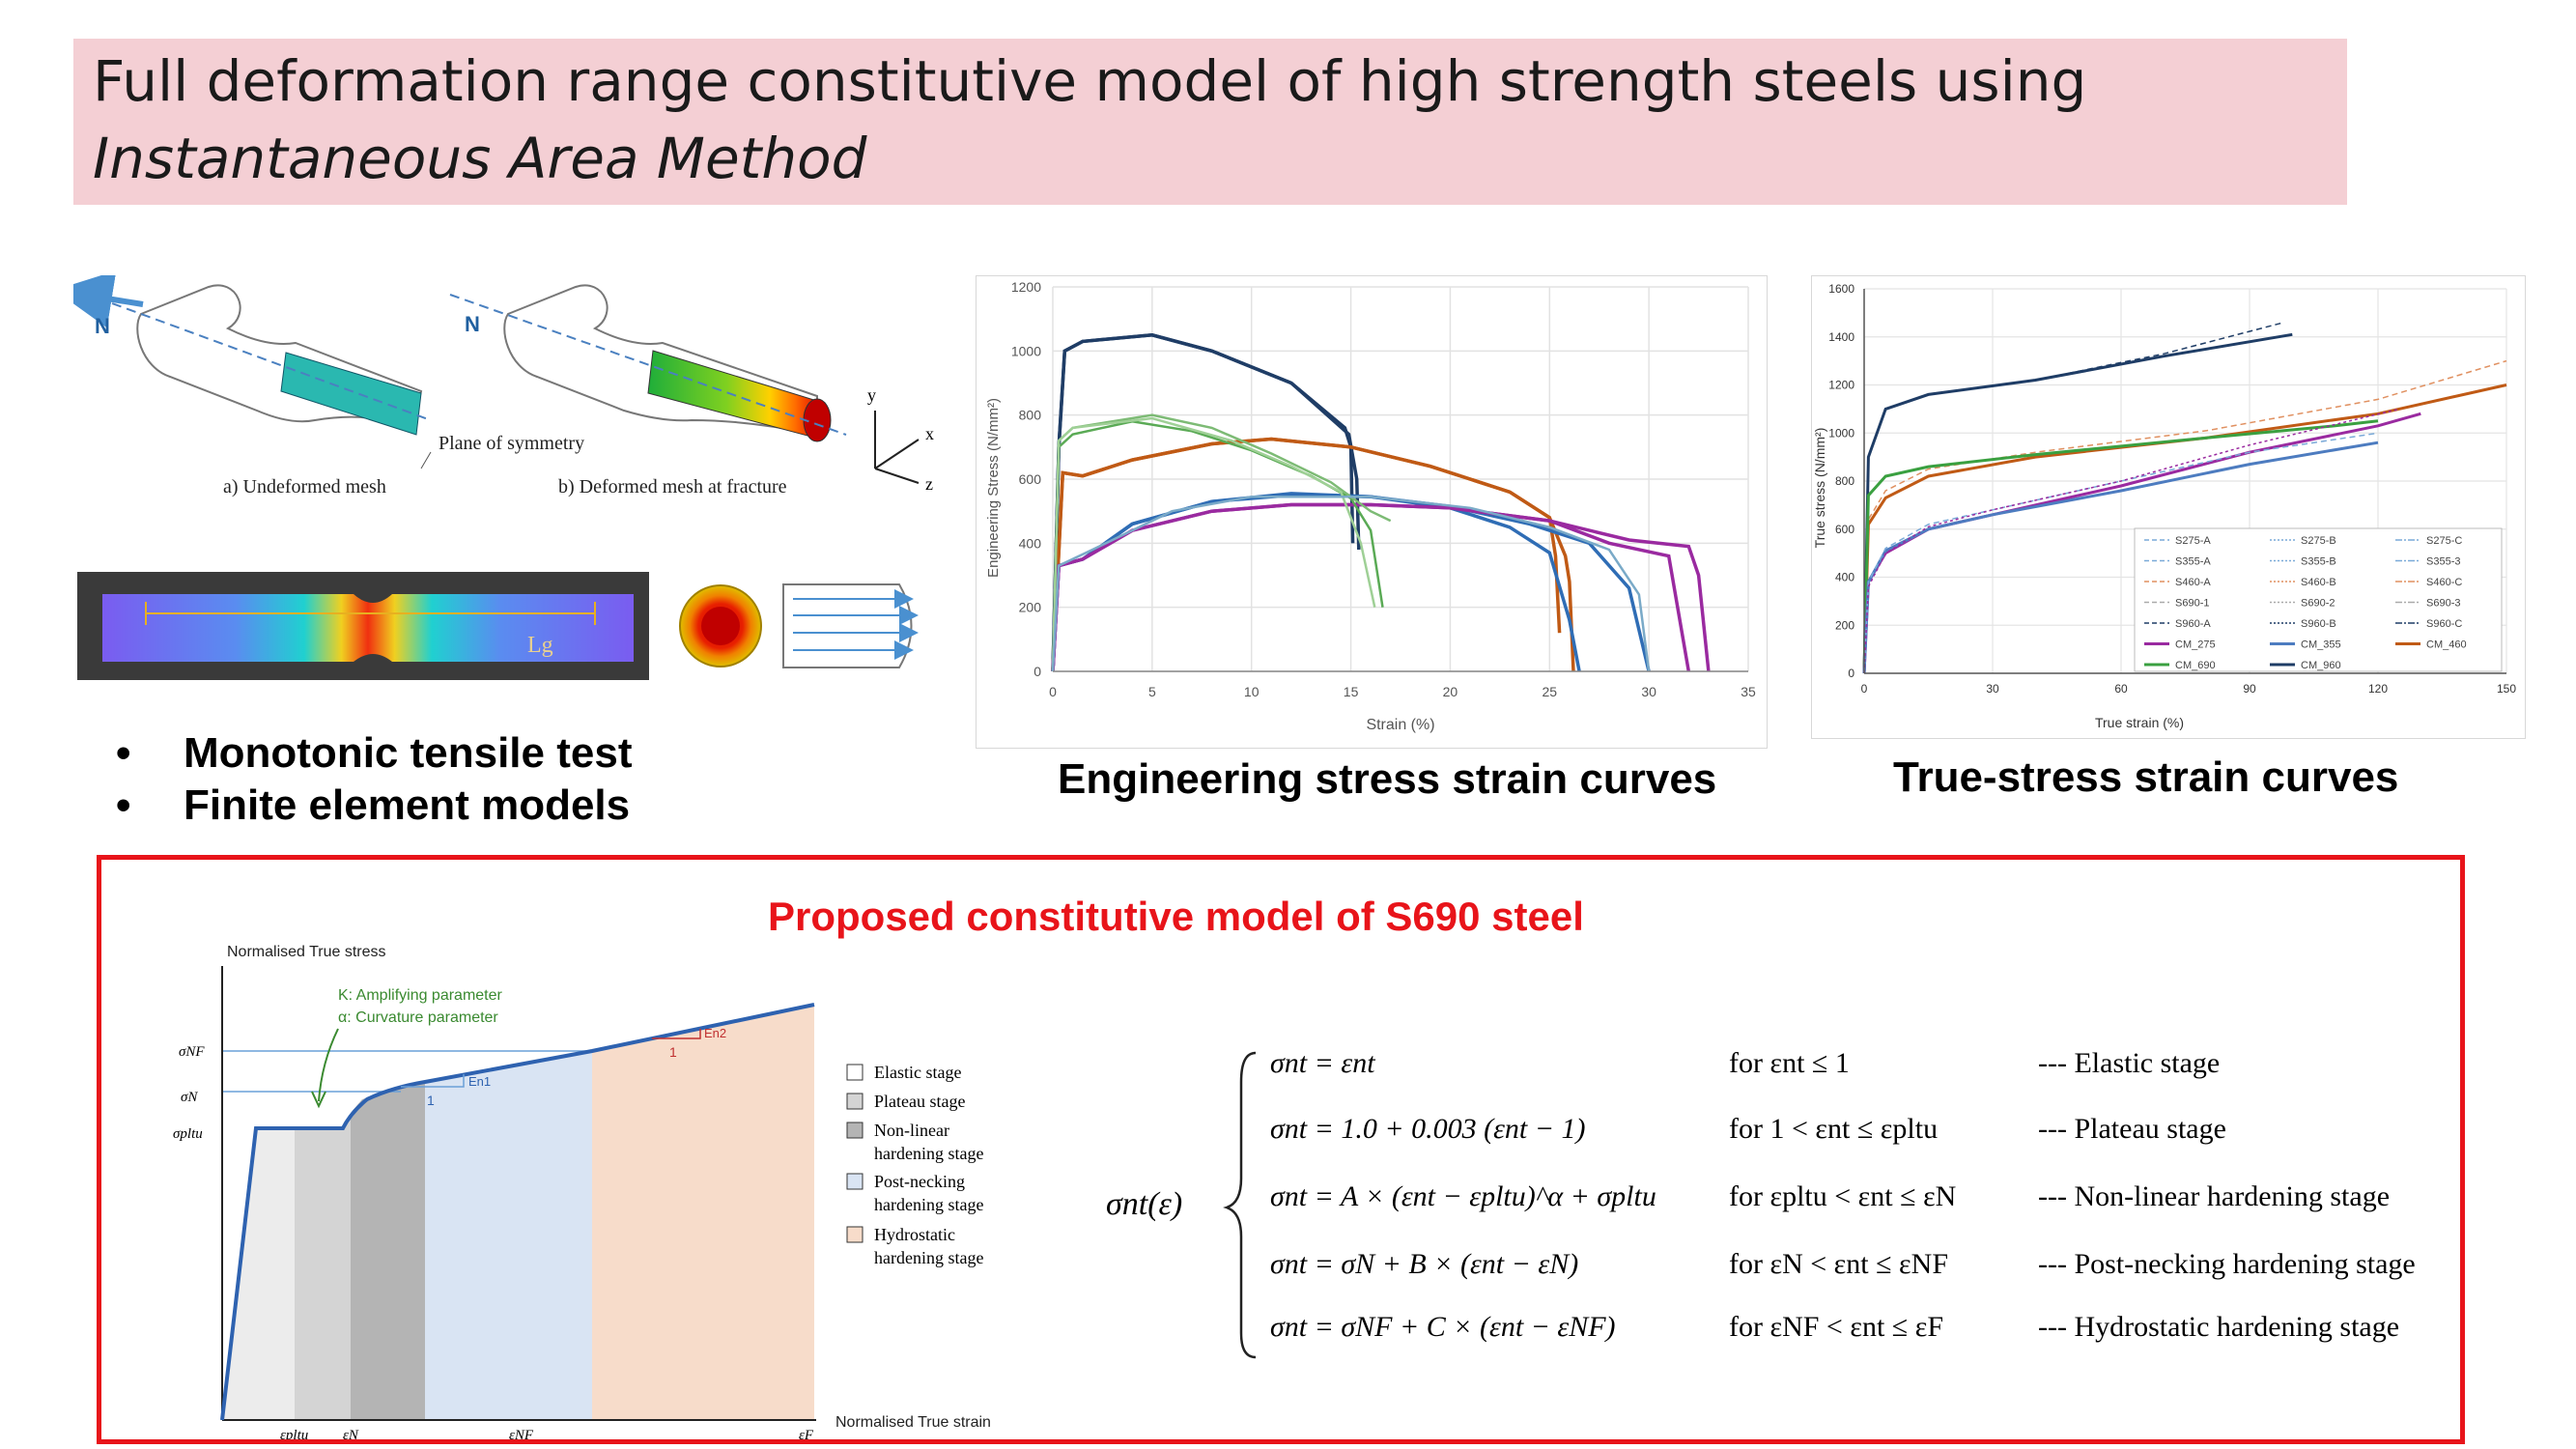 This screenshot has width=2576, height=1449. Describe the element at coordinates (672, 486) in the screenshot. I see `caption-deformed: b) Deformed mesh at fracture` at that location.